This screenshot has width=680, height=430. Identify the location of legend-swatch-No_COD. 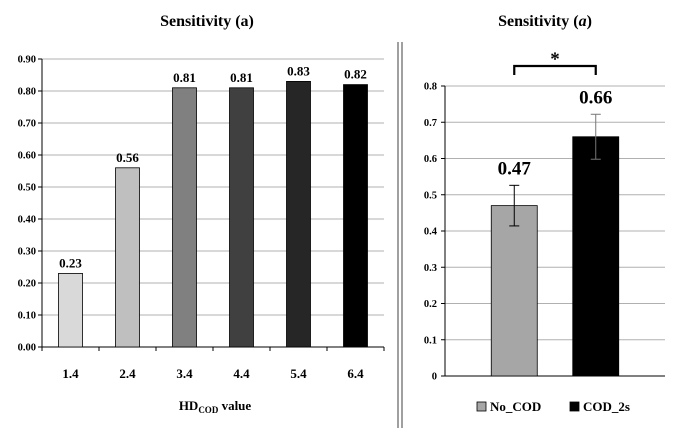
(481, 406).